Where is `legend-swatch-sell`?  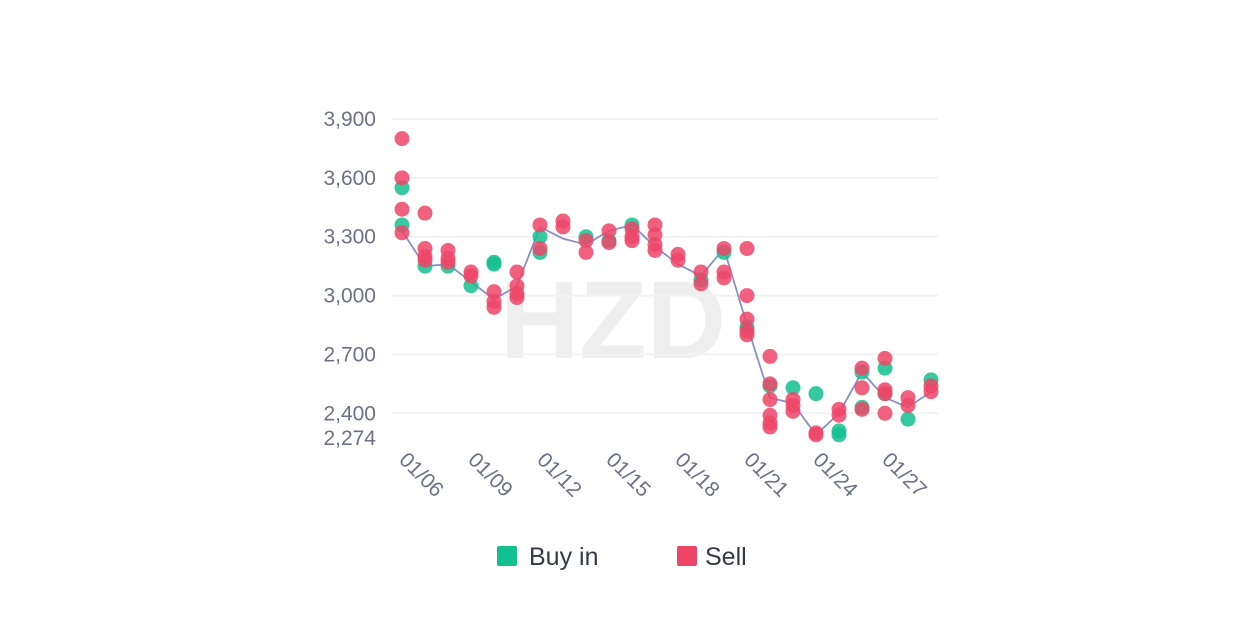
legend-swatch-sell is located at coordinates (687, 556).